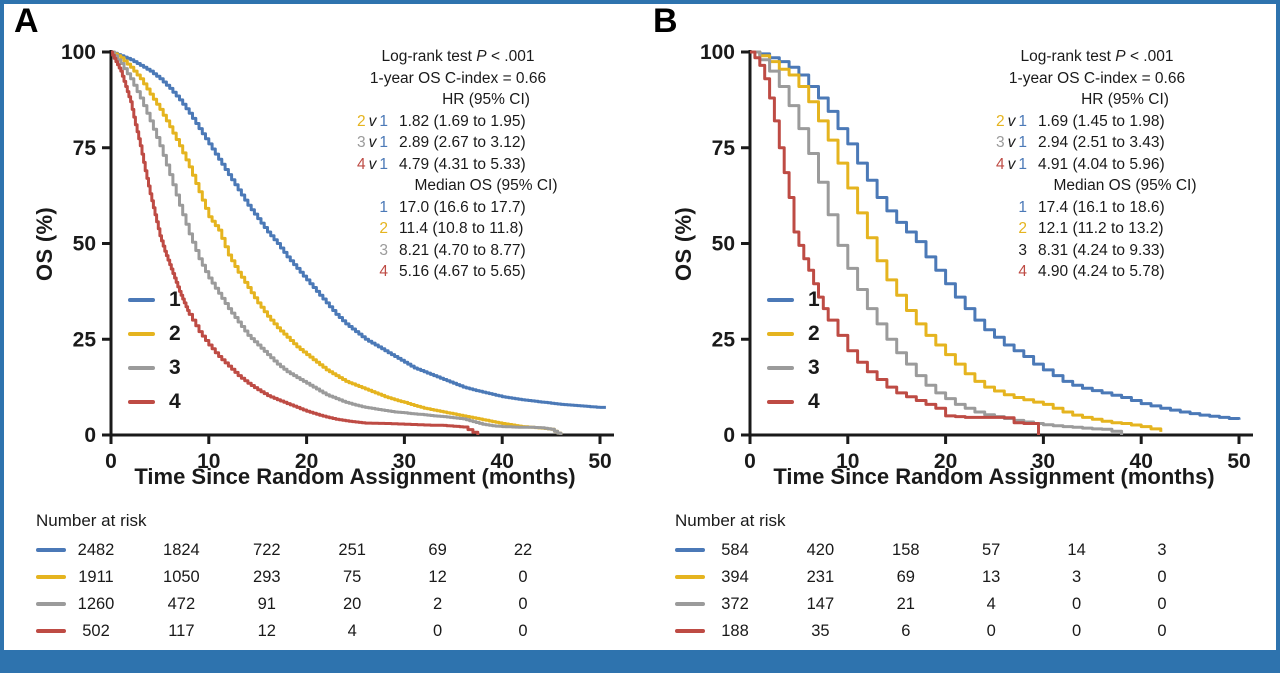 The image size is (1280, 673). I want to click on median-row: 1 17.0 (16.6 to 17.7), so click(458, 208).